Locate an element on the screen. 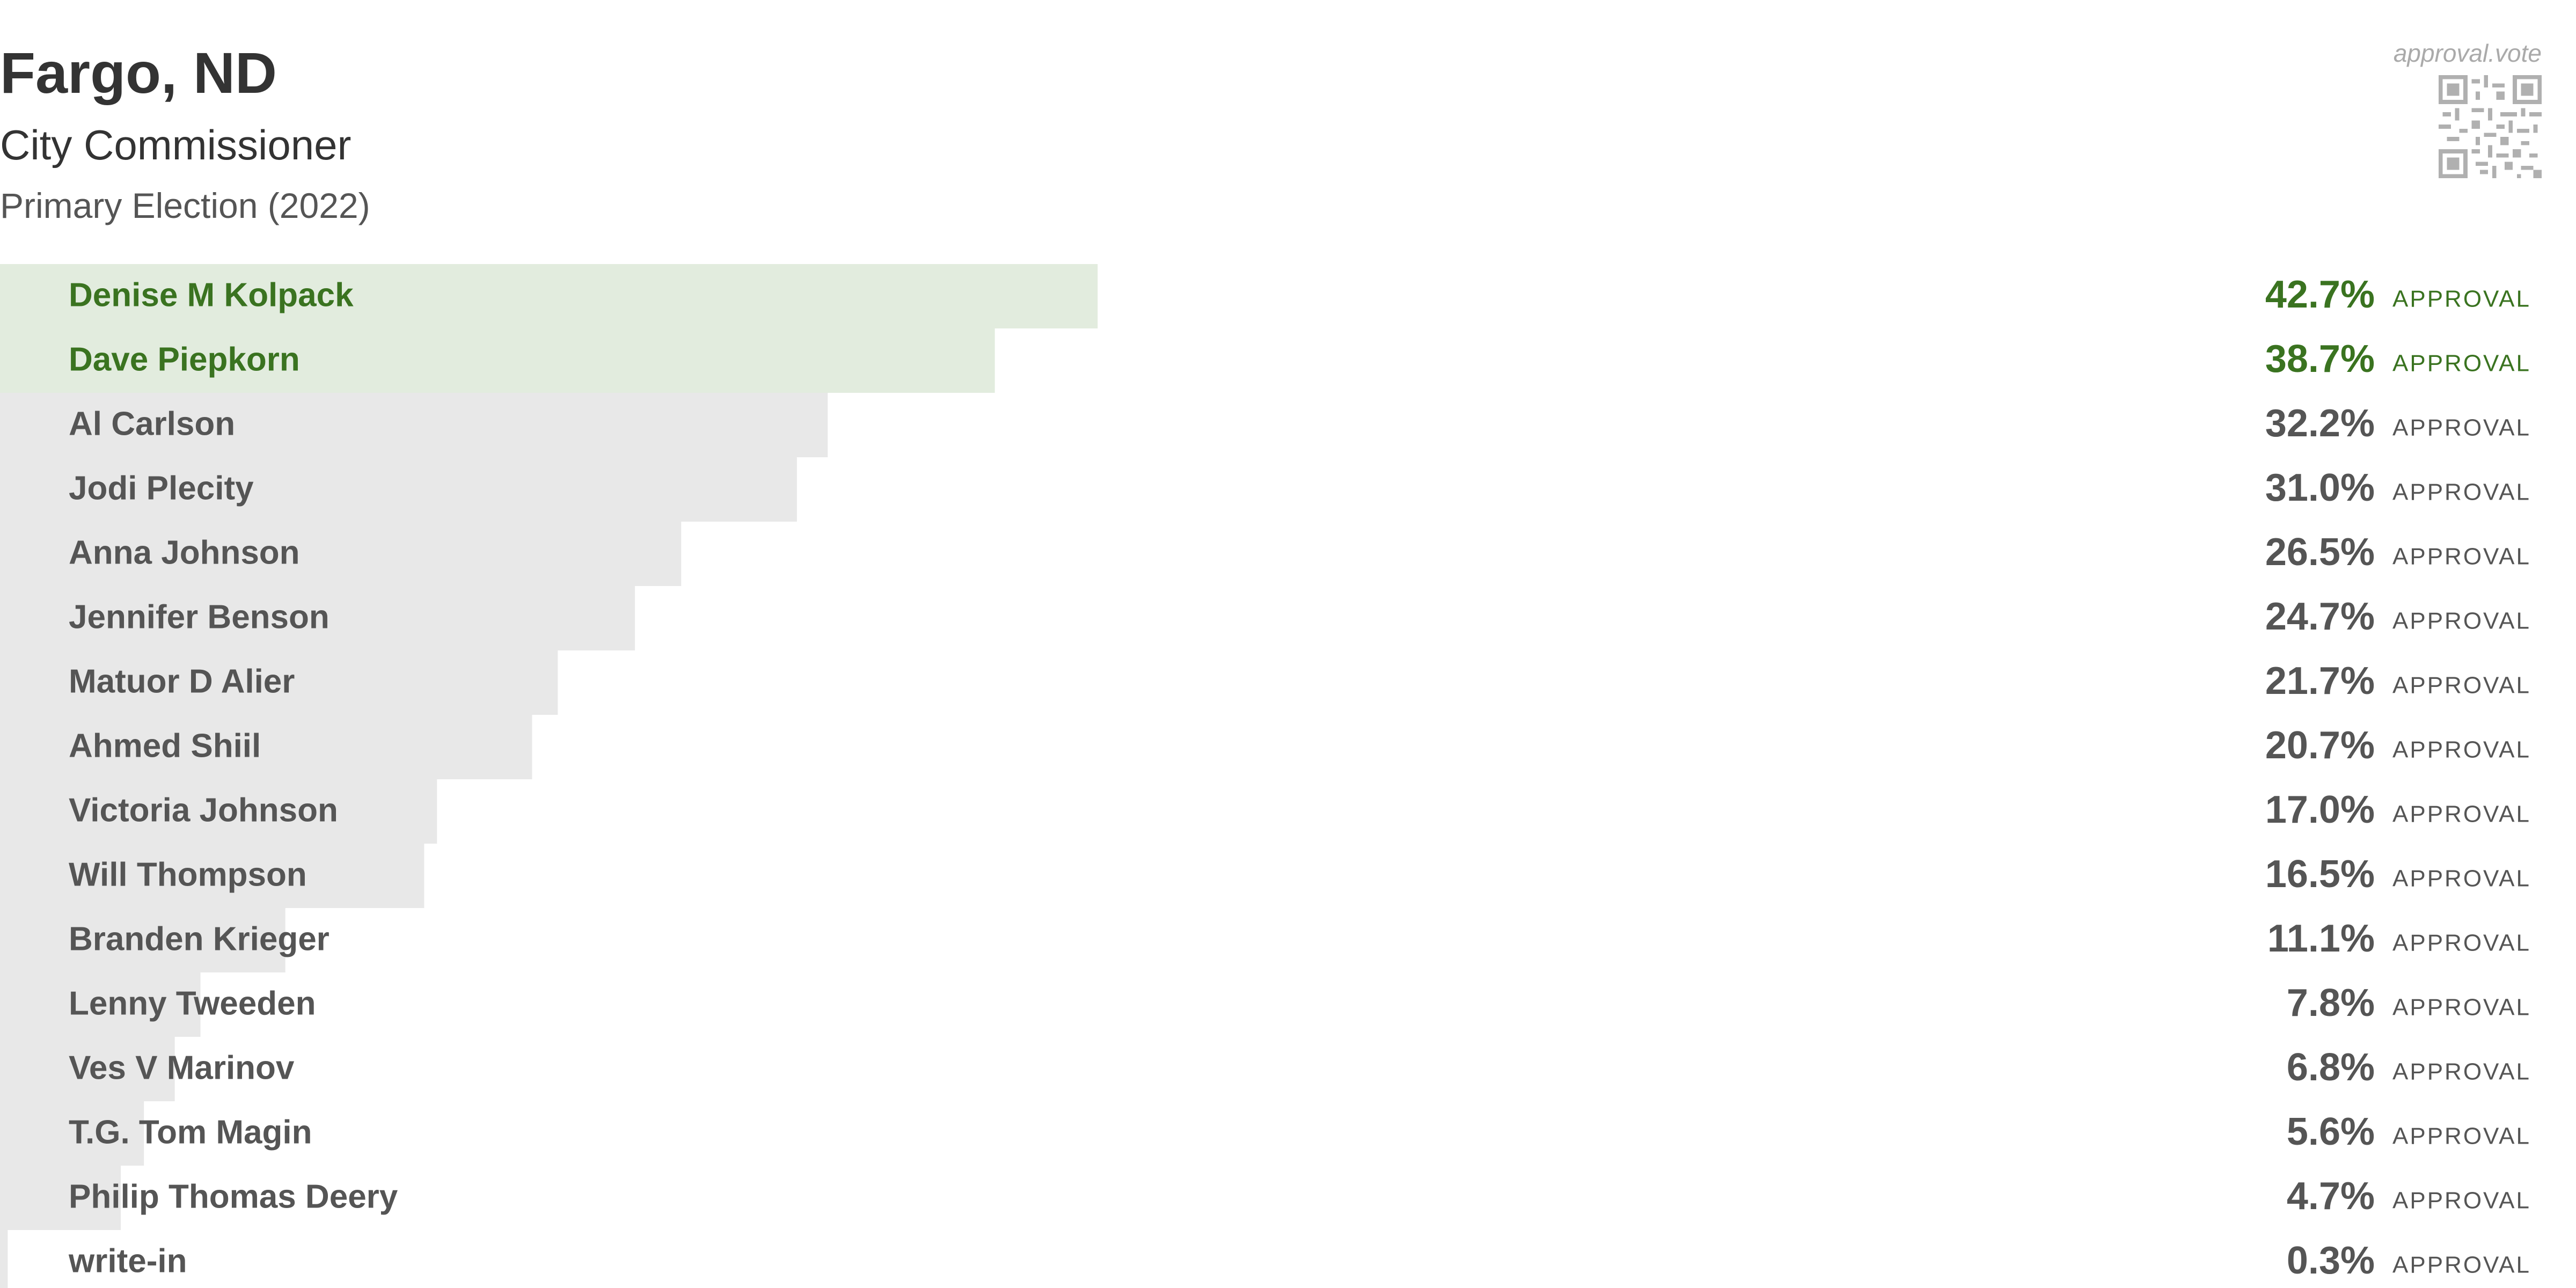 The height and width of the screenshot is (1288, 2576). unit-label-15: APPROVAL is located at coordinates (2461, 1265).